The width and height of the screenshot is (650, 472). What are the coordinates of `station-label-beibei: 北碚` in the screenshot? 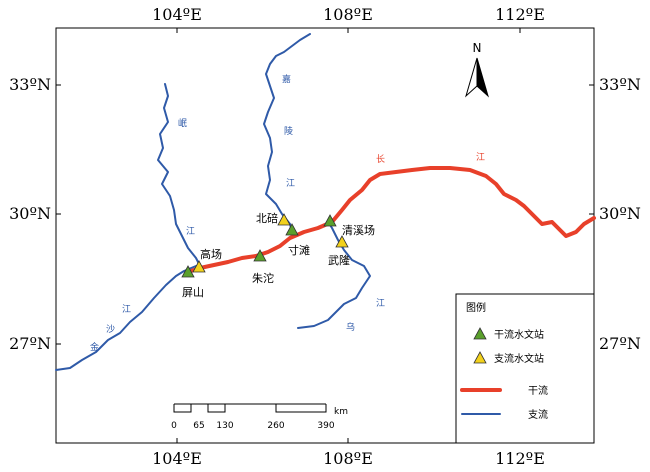 It's located at (267, 218).